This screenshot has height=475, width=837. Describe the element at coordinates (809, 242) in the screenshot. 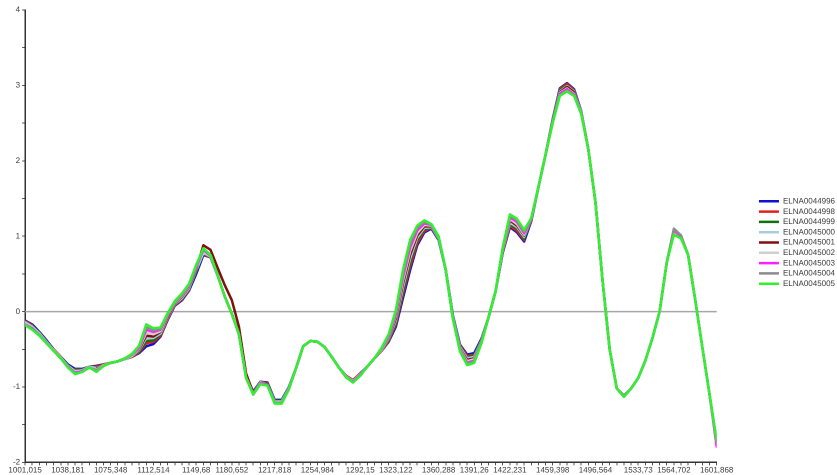

I see `legend-label: ELNA0045001` at that location.